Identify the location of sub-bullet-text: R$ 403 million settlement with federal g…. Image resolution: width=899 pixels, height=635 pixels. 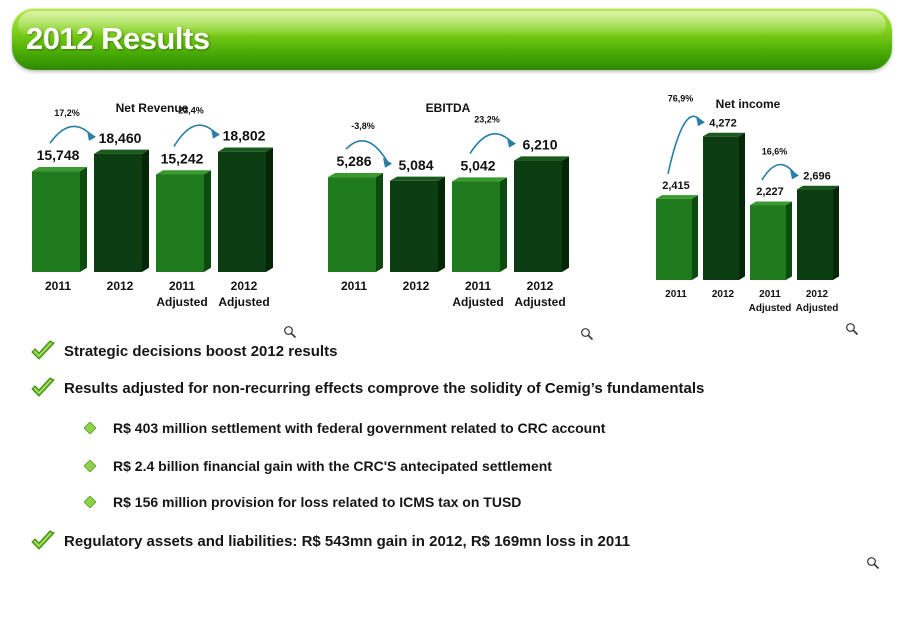
(359, 428).